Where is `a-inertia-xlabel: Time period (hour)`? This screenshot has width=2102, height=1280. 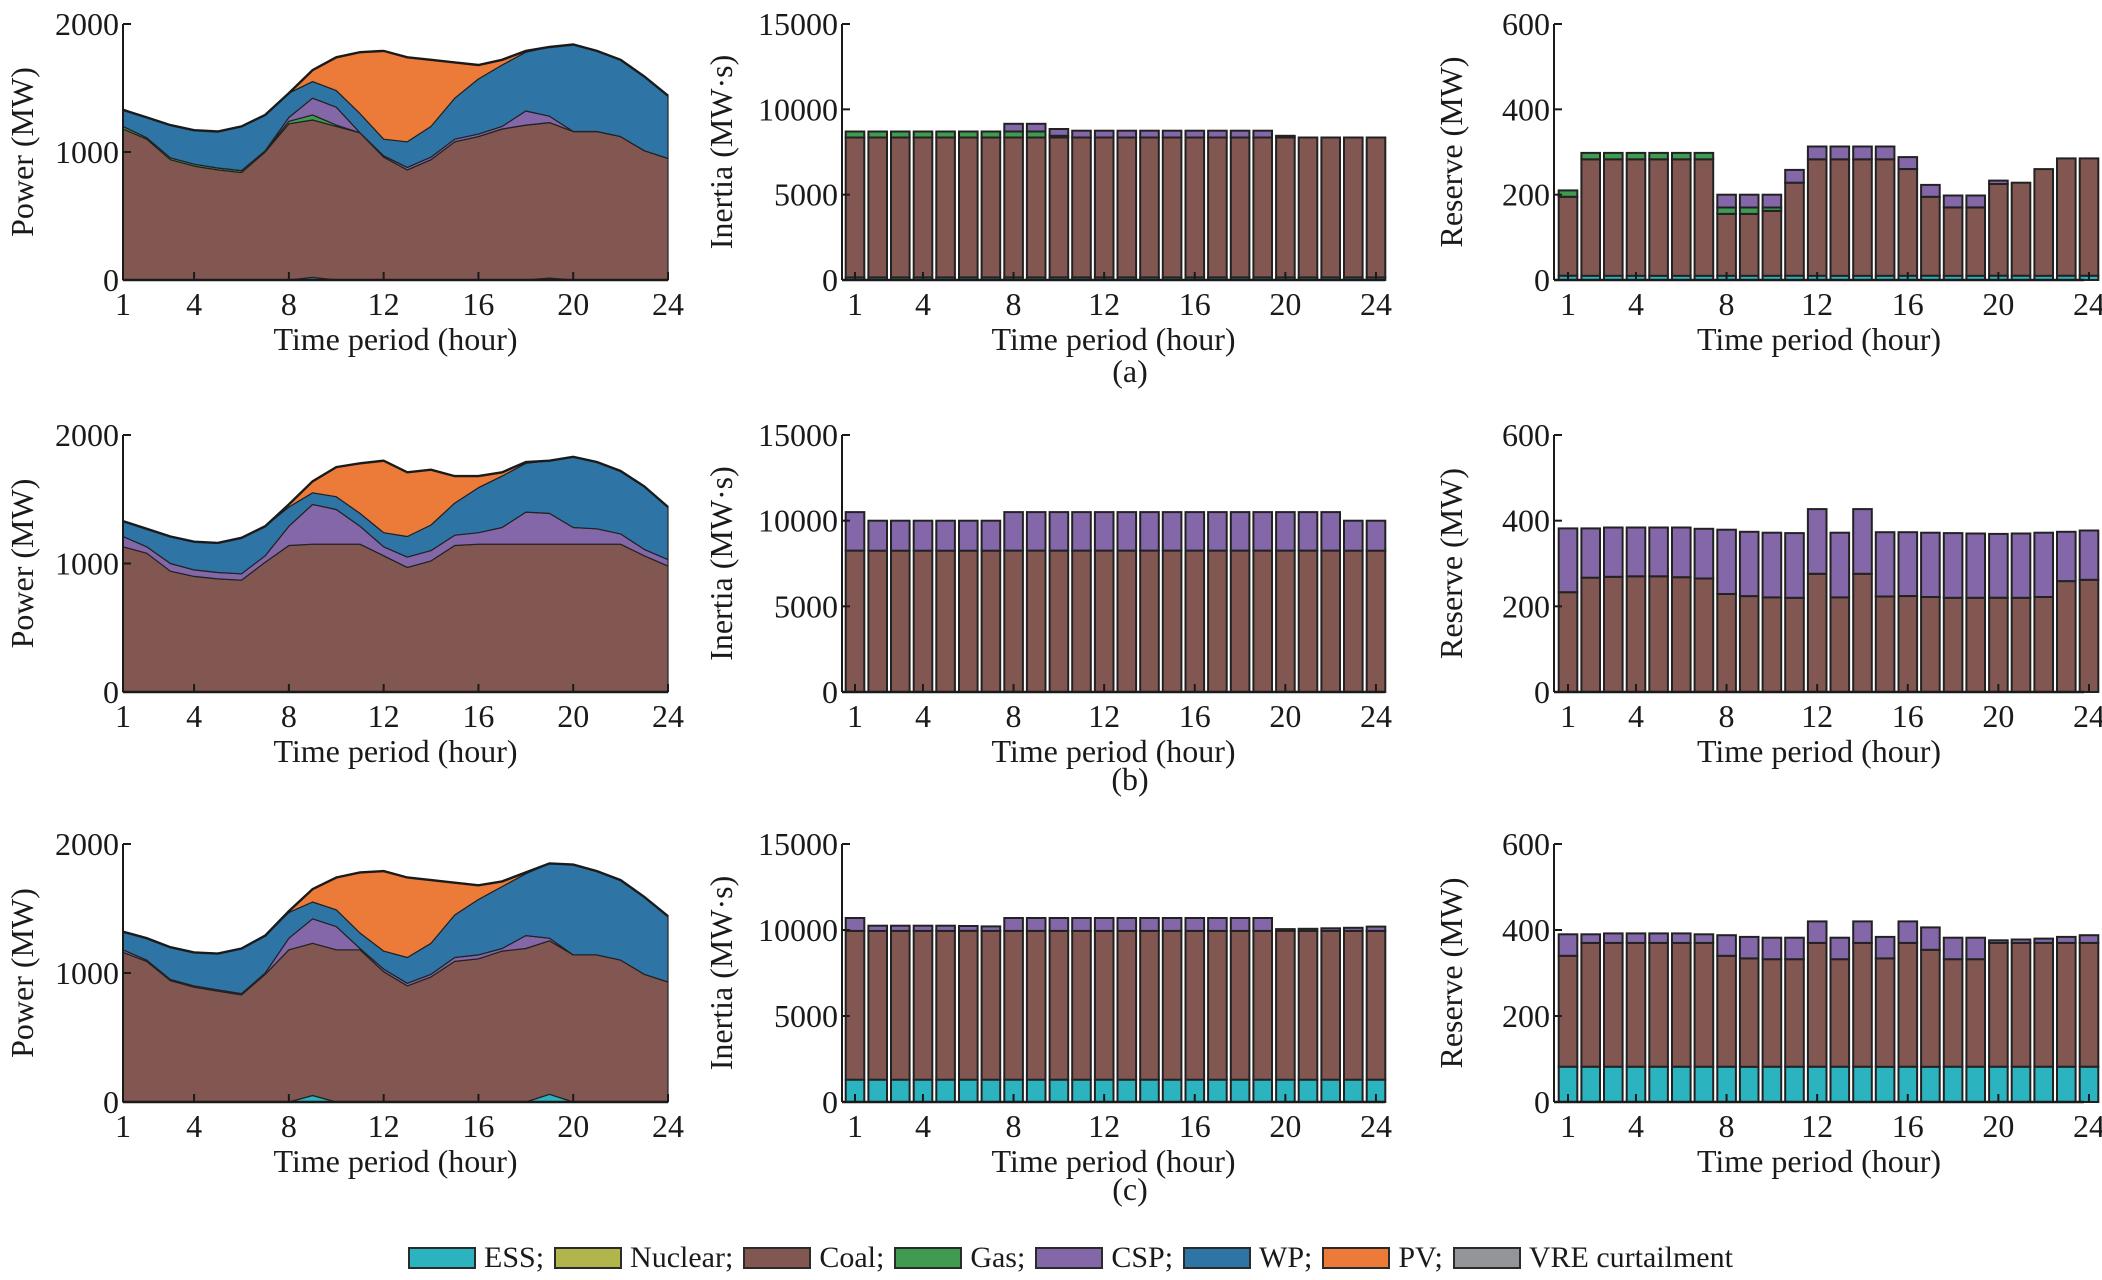 a-inertia-xlabel: Time period (hour) is located at coordinates (1113, 339).